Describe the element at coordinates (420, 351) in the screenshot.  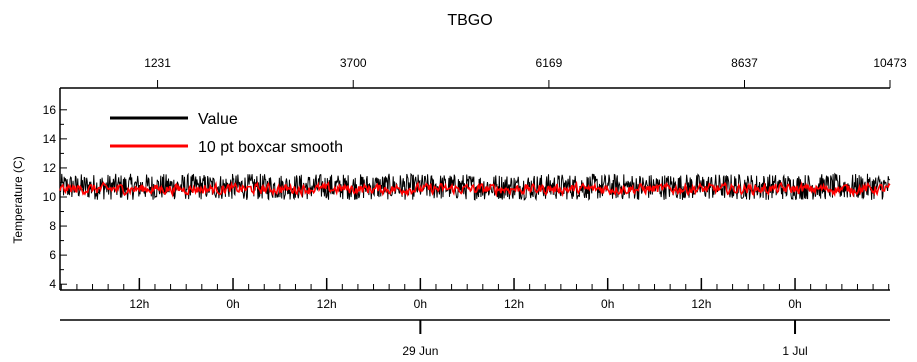
I see `date-tick-label: 29 Jun` at that location.